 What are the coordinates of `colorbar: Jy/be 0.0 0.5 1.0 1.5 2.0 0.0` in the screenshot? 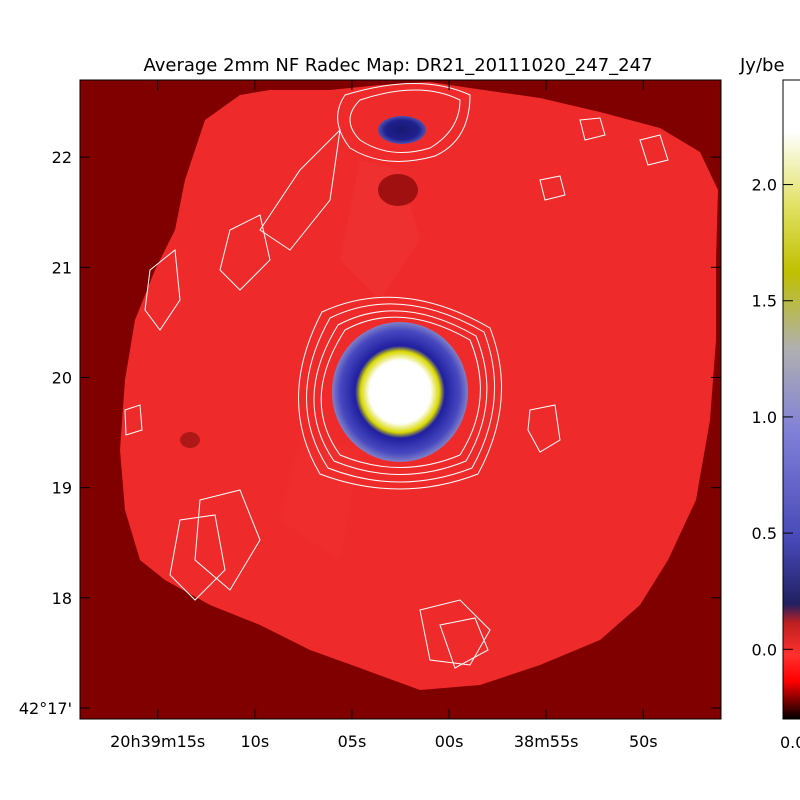 It's located at (769, 403).